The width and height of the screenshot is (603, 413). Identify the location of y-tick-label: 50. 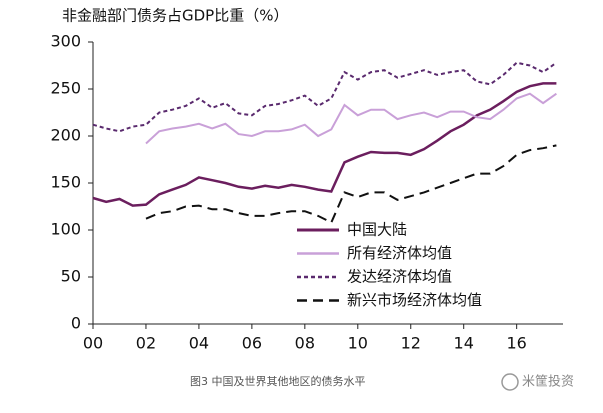
(71, 276).